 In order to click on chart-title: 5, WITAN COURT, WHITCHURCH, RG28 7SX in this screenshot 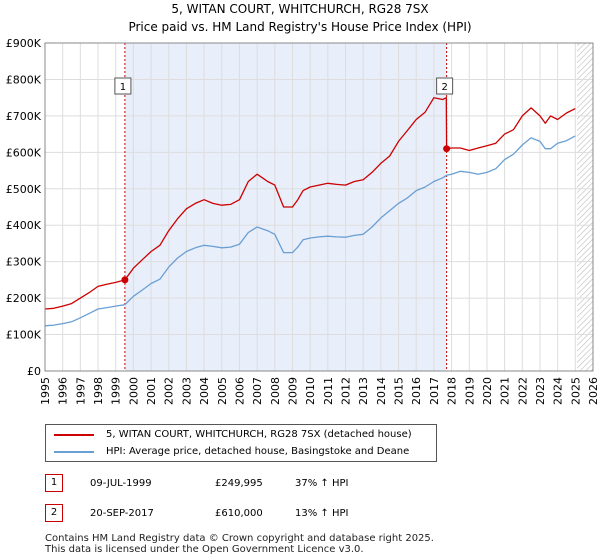, I will do `click(300, 9)`.